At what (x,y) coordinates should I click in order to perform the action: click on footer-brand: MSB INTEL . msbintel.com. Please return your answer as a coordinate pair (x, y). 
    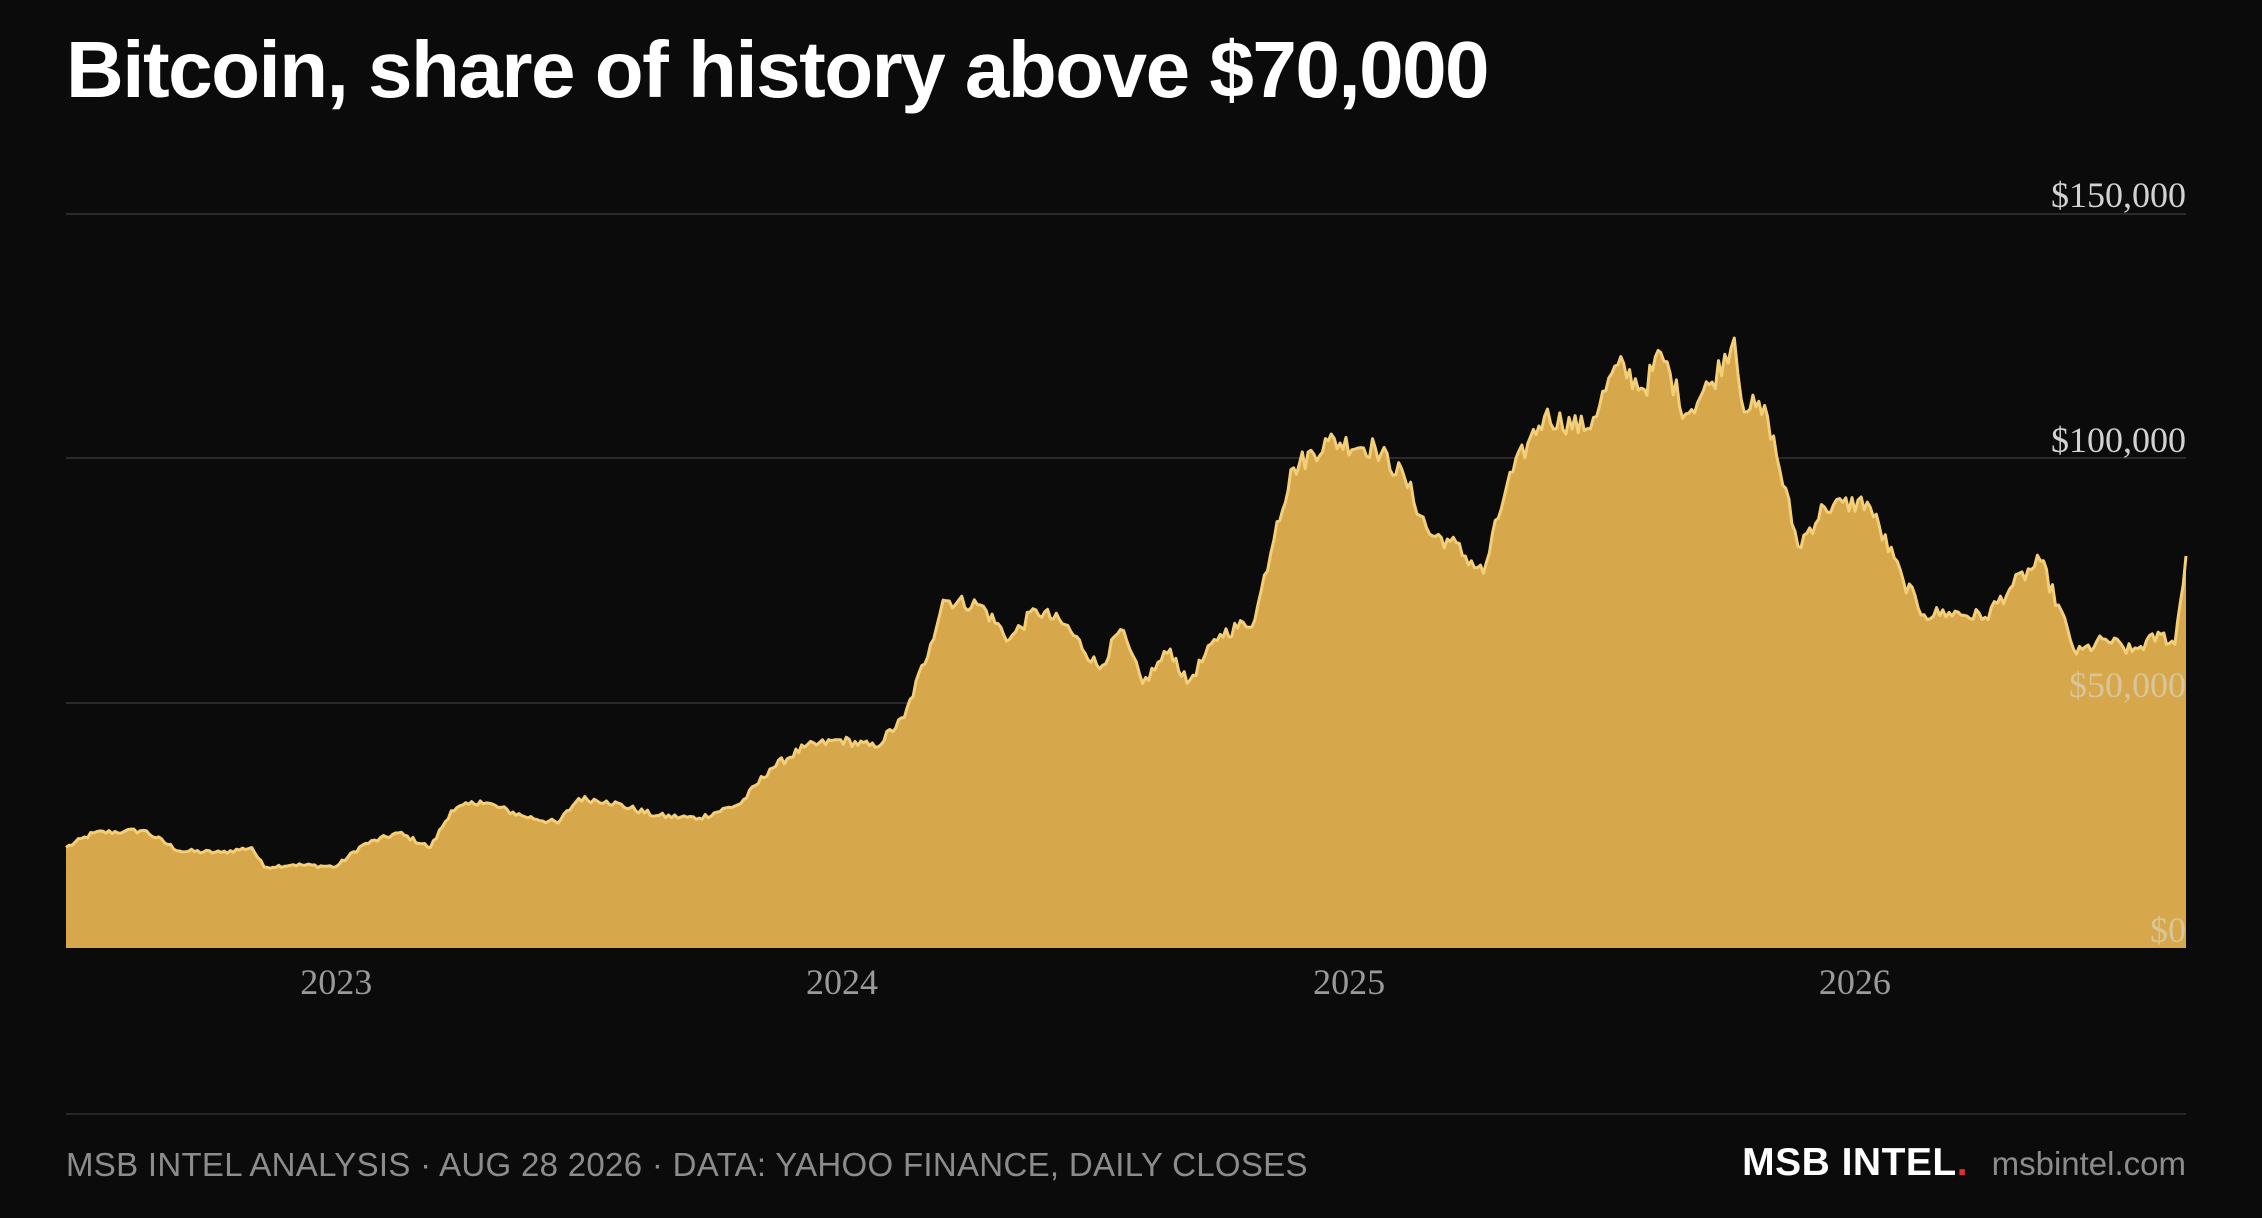
    Looking at the image, I should click on (1964, 1163).